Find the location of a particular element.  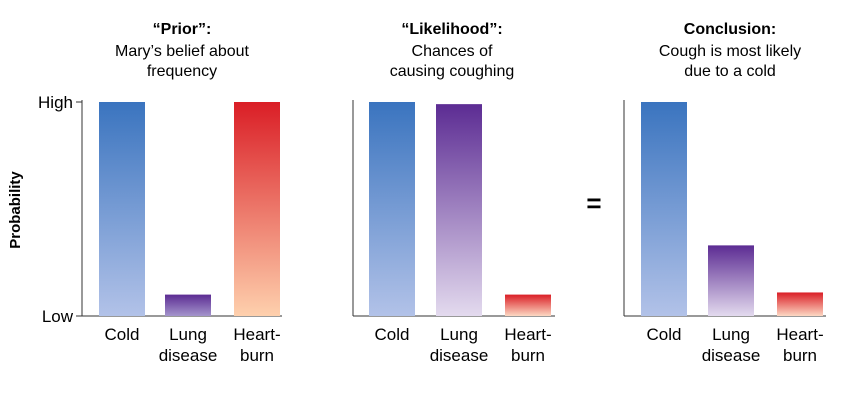

panel-subtitle-line: Chances of is located at coordinates (452, 51).